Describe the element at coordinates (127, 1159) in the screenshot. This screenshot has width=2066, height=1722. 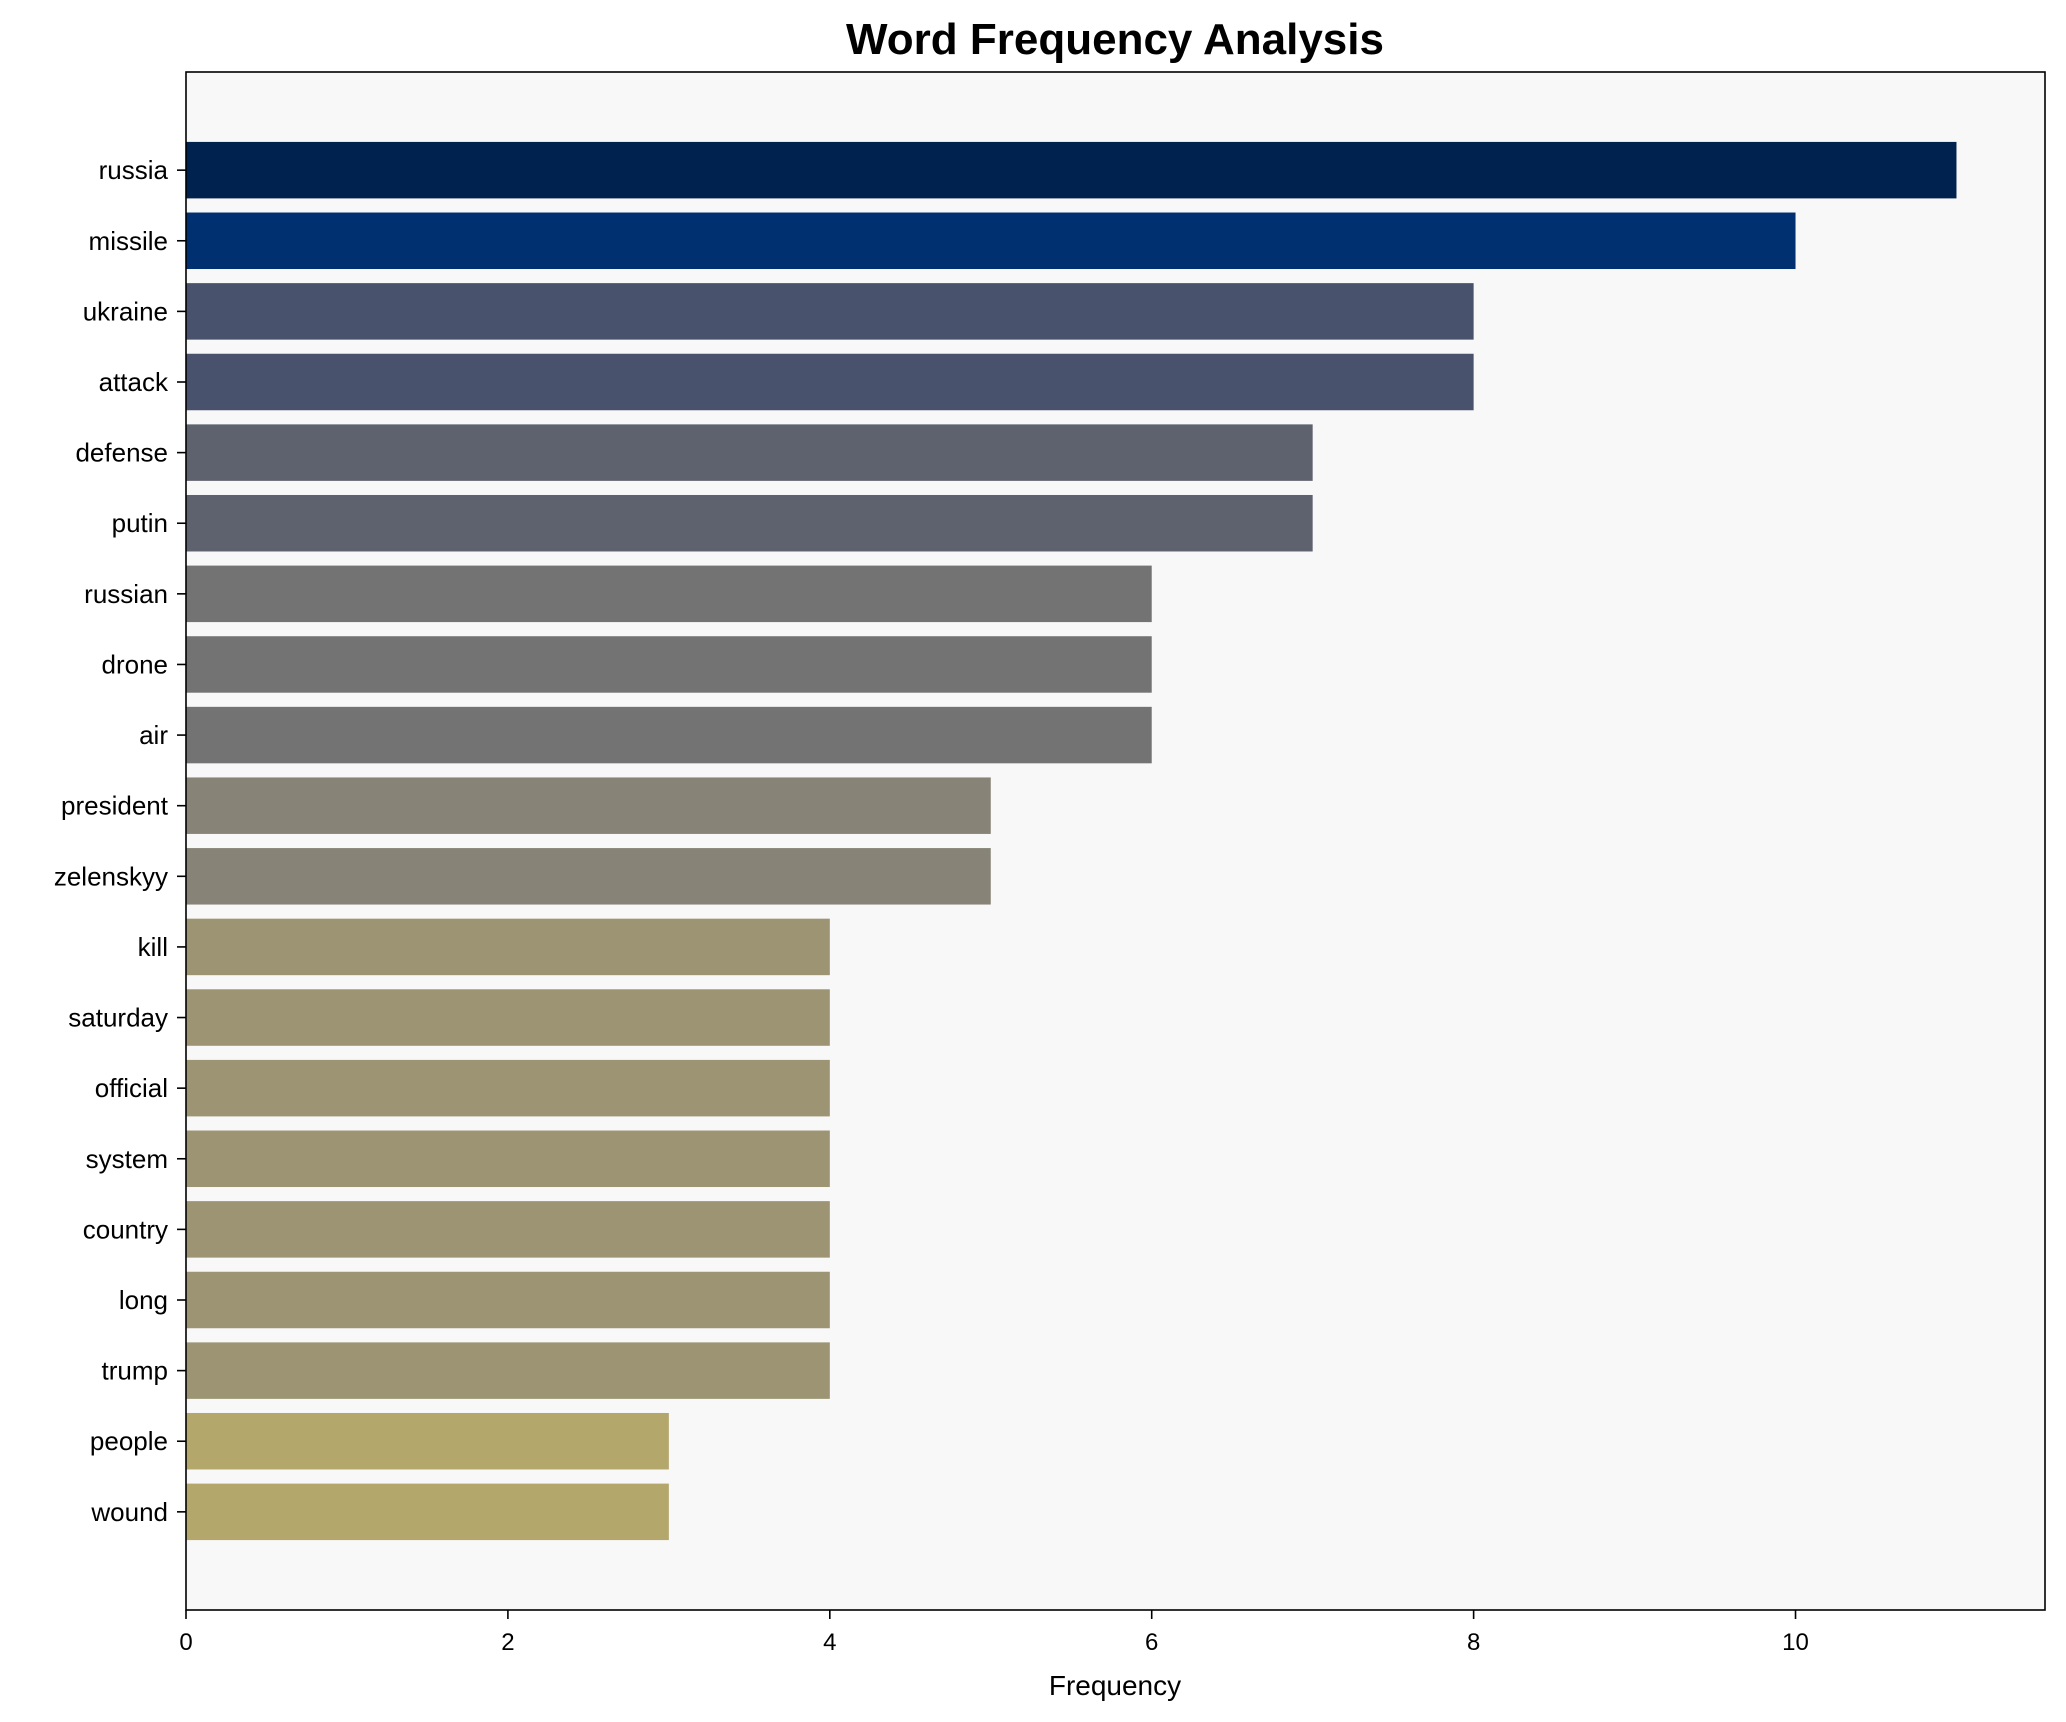
I see `y-tick-label: system` at that location.